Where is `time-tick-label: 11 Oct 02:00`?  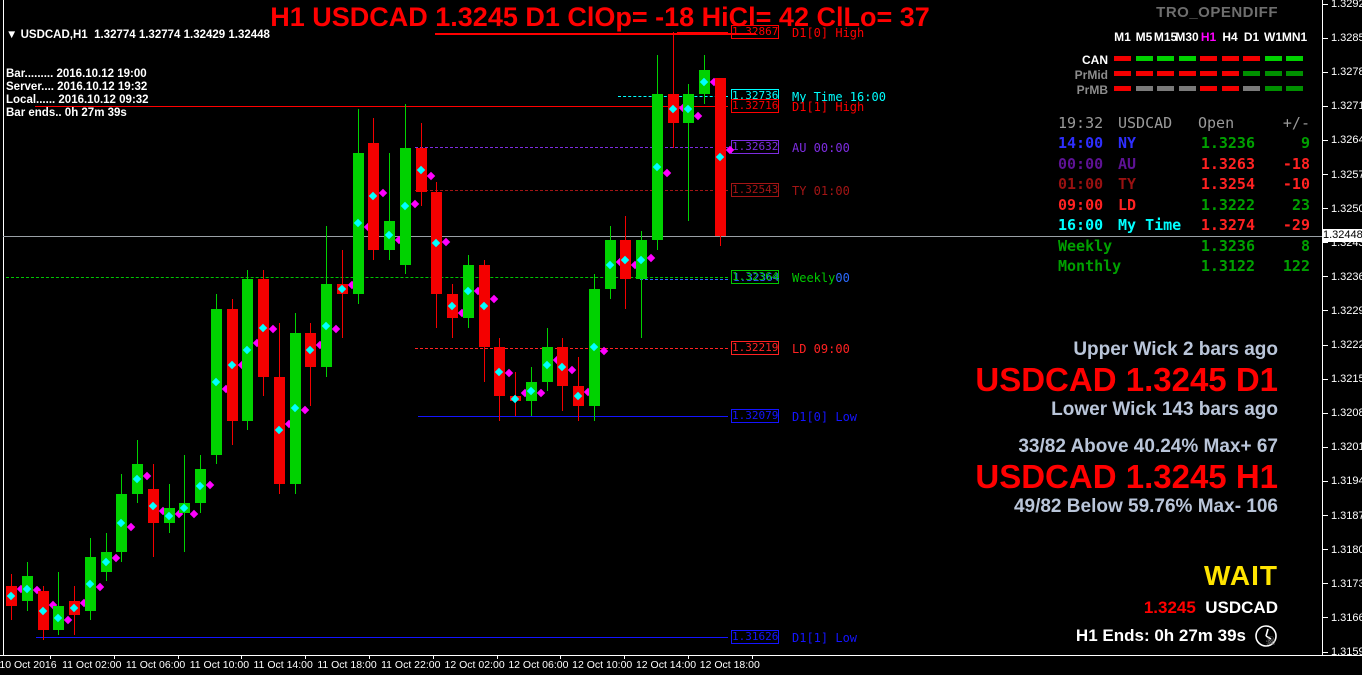 time-tick-label: 11 Oct 02:00 is located at coordinates (92, 665).